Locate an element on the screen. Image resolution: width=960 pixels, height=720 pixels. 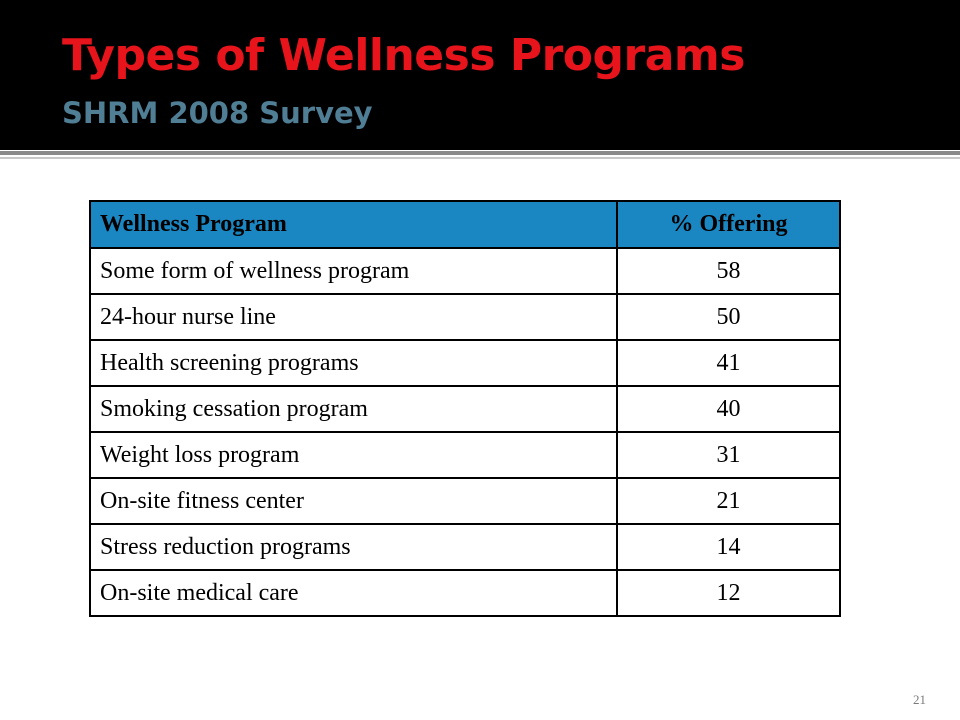
program-cell: Weight loss program is located at coordinates (353, 455).